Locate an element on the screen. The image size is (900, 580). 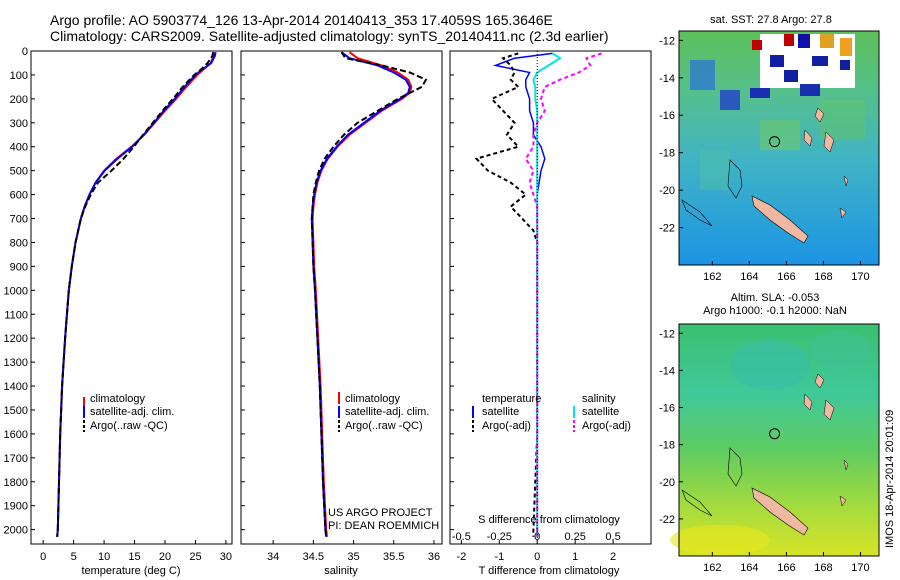
sst-coastline is located at coordinates (765, 175).